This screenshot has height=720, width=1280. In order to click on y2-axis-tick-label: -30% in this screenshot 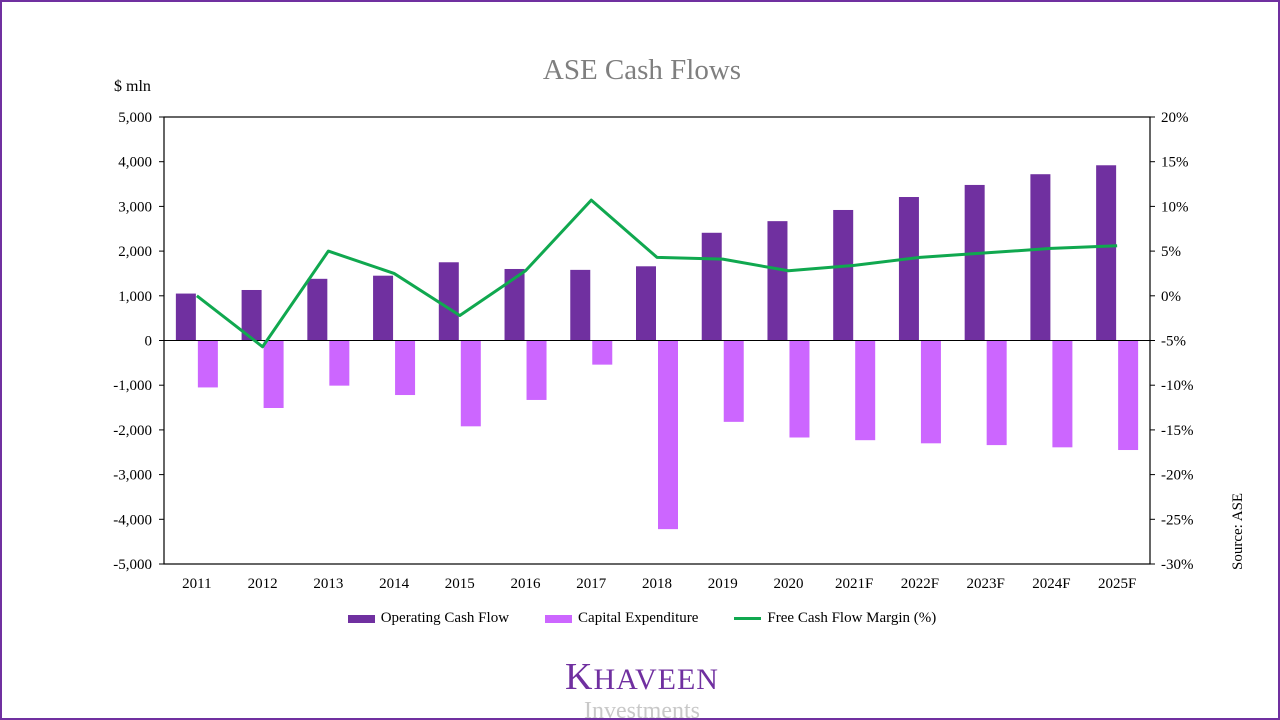, I will do `click(1177, 565)`.